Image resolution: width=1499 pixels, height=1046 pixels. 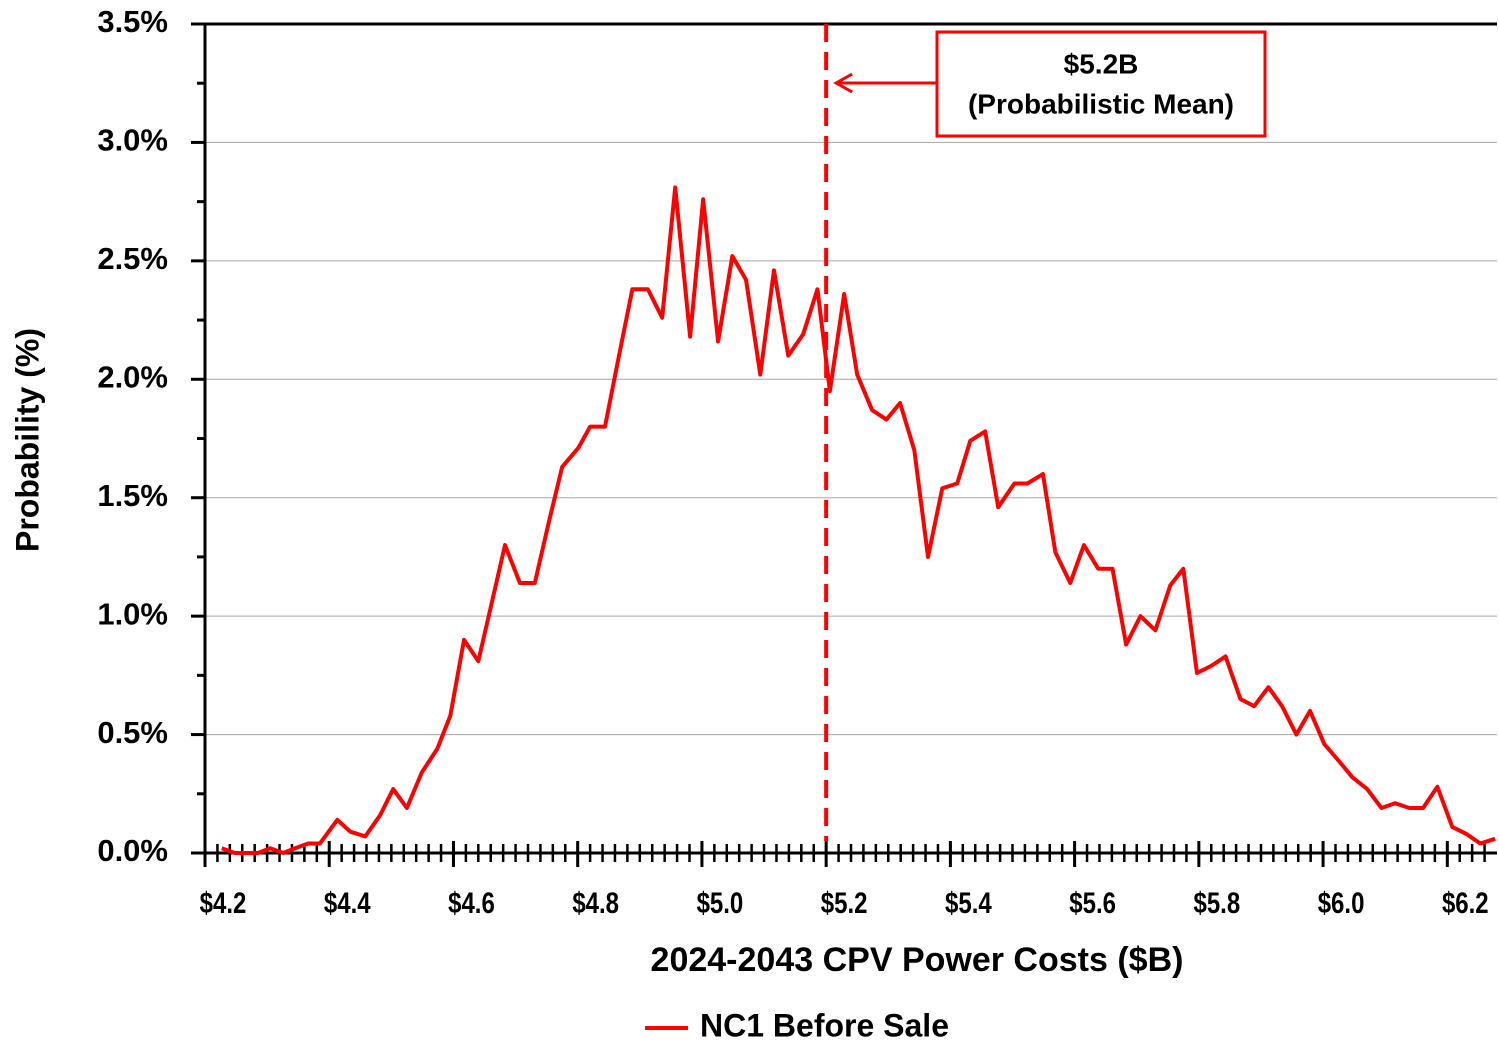 I want to click on x-tick-label: $4.8, so click(x=595, y=902).